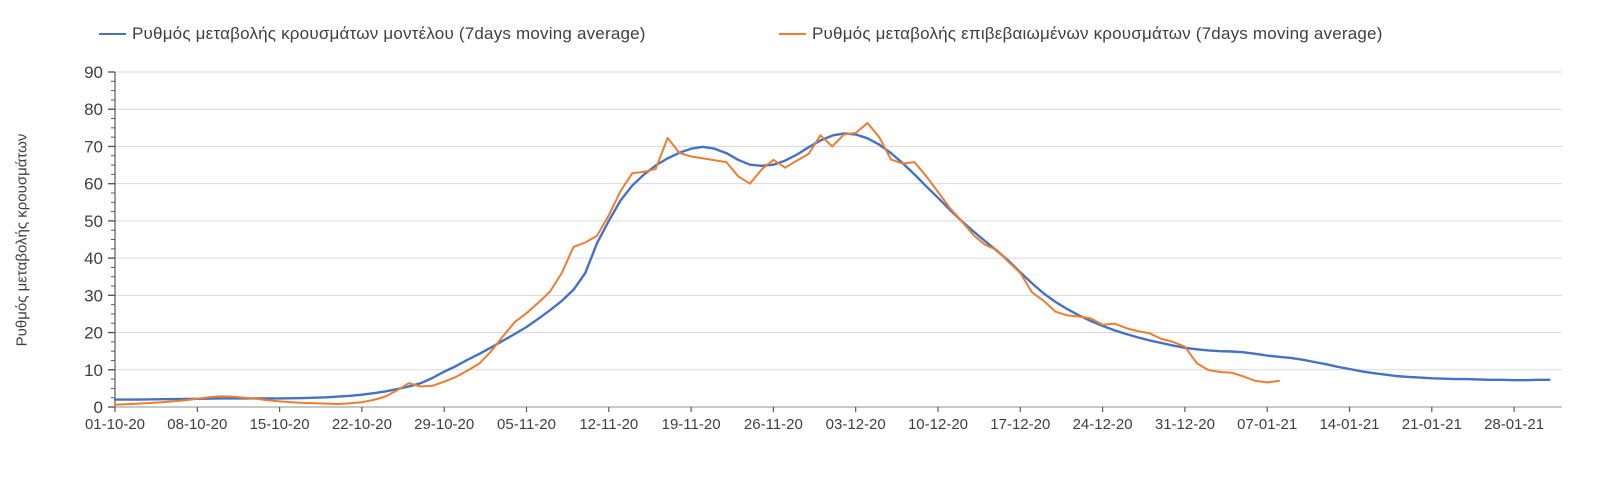 This screenshot has width=1597, height=489. What do you see at coordinates (93, 258) in the screenshot?
I see `y-tick-label: 40` at bounding box center [93, 258].